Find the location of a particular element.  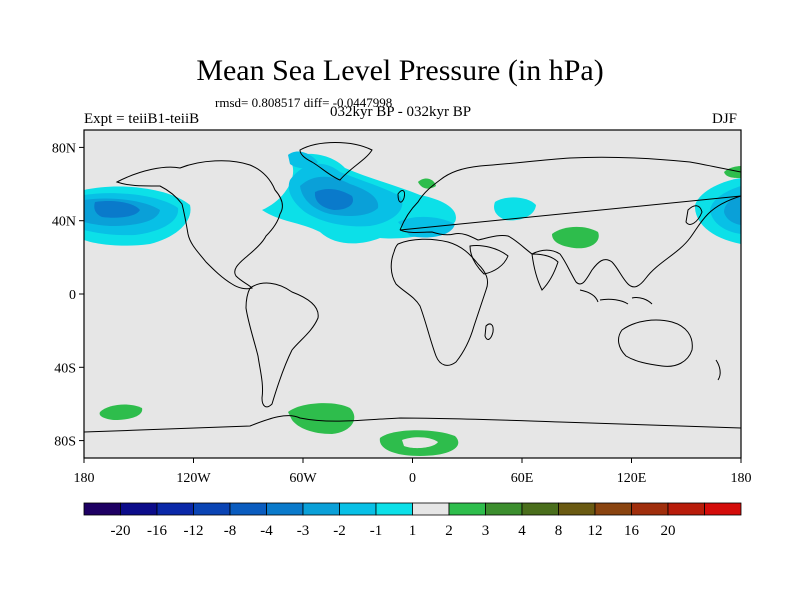

anomaly-region-north-pacific-east-core is located at coordinates (732, 210).